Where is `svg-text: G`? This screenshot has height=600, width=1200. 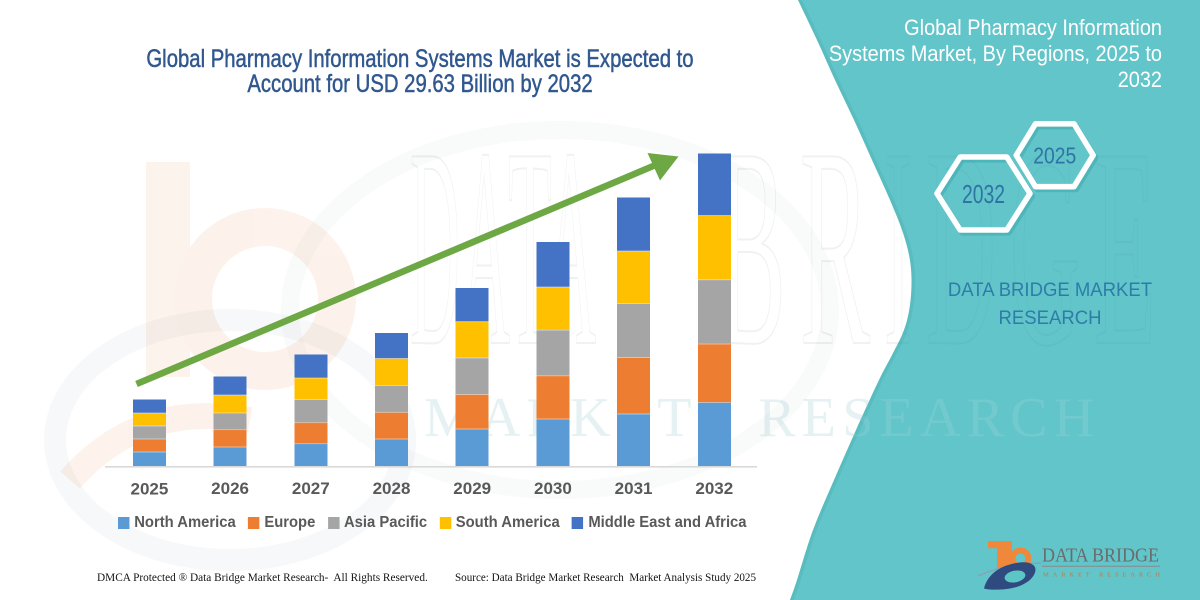
svg-text: G is located at coordinates (1045, 247).